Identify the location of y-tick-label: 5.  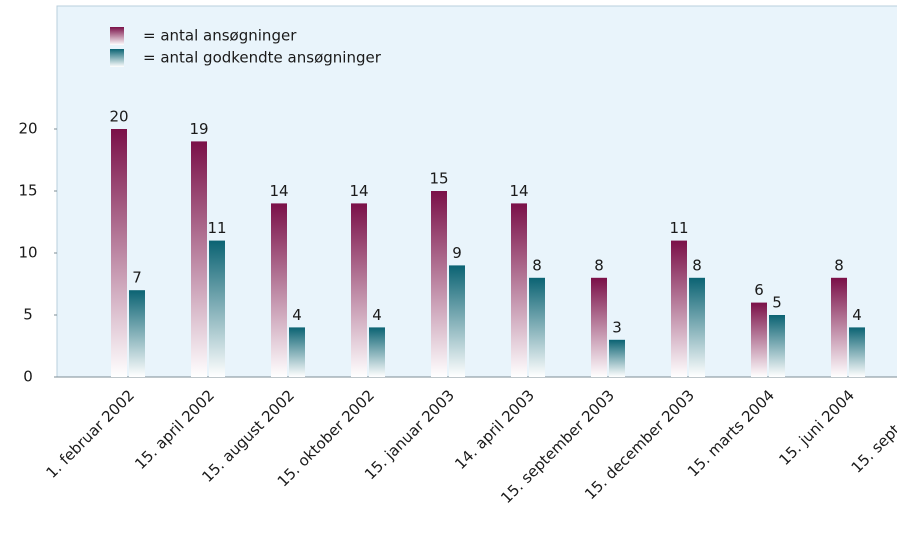
(28, 315).